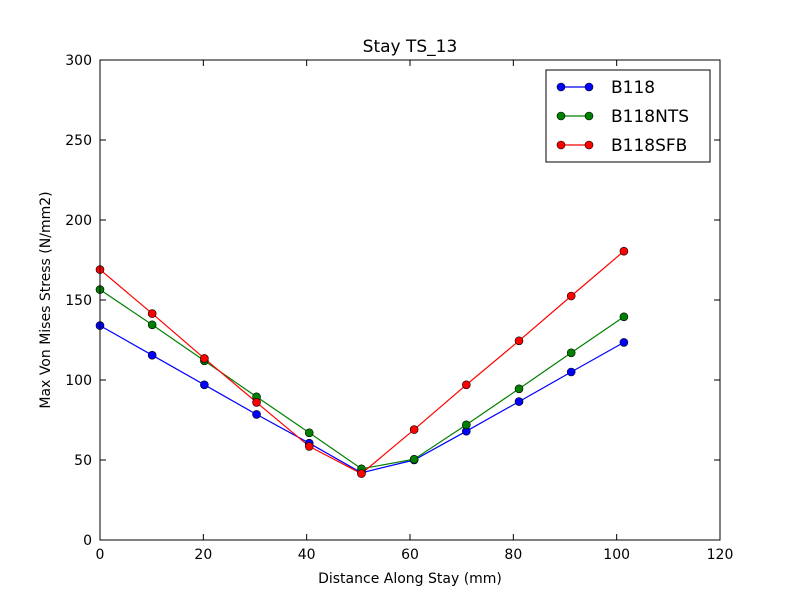 The width and height of the screenshot is (800, 600). What do you see at coordinates (561, 116) in the screenshot?
I see `legend-marker-start-B118NTS` at bounding box center [561, 116].